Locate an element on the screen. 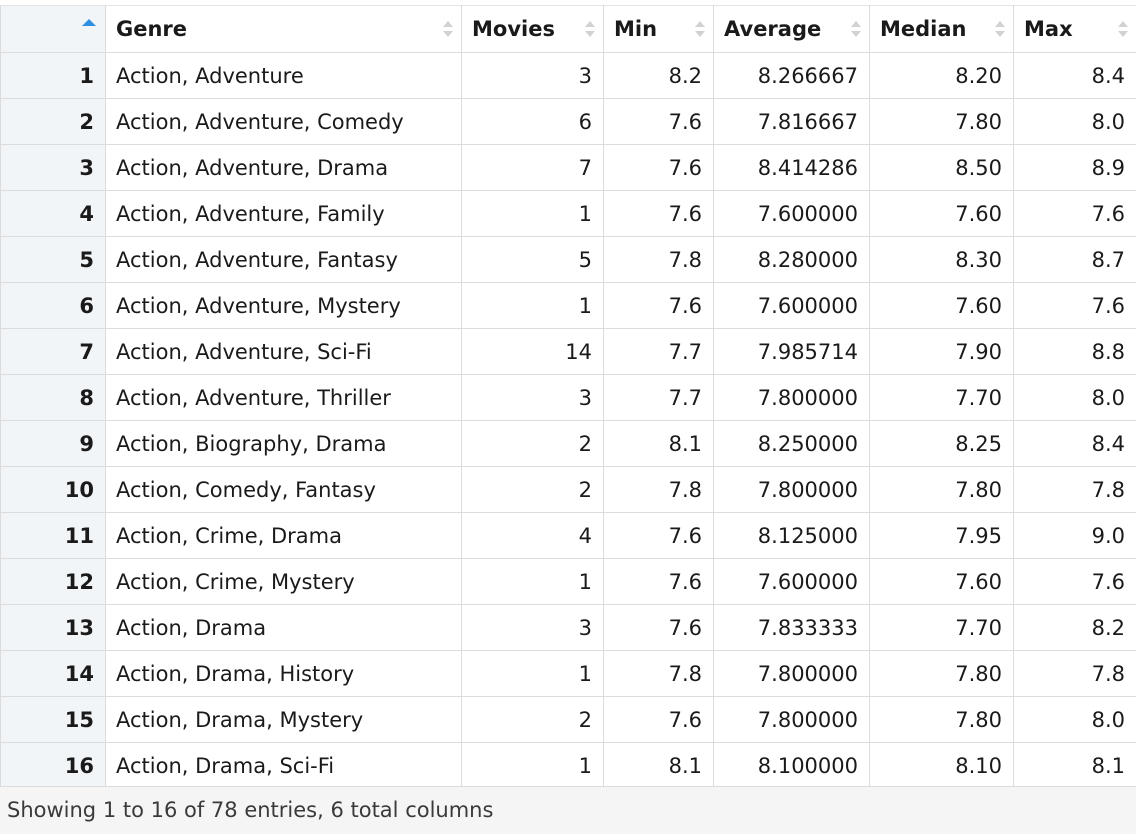 This screenshot has height=834, width=1136. cell-median: 7.90 is located at coordinates (941, 351).